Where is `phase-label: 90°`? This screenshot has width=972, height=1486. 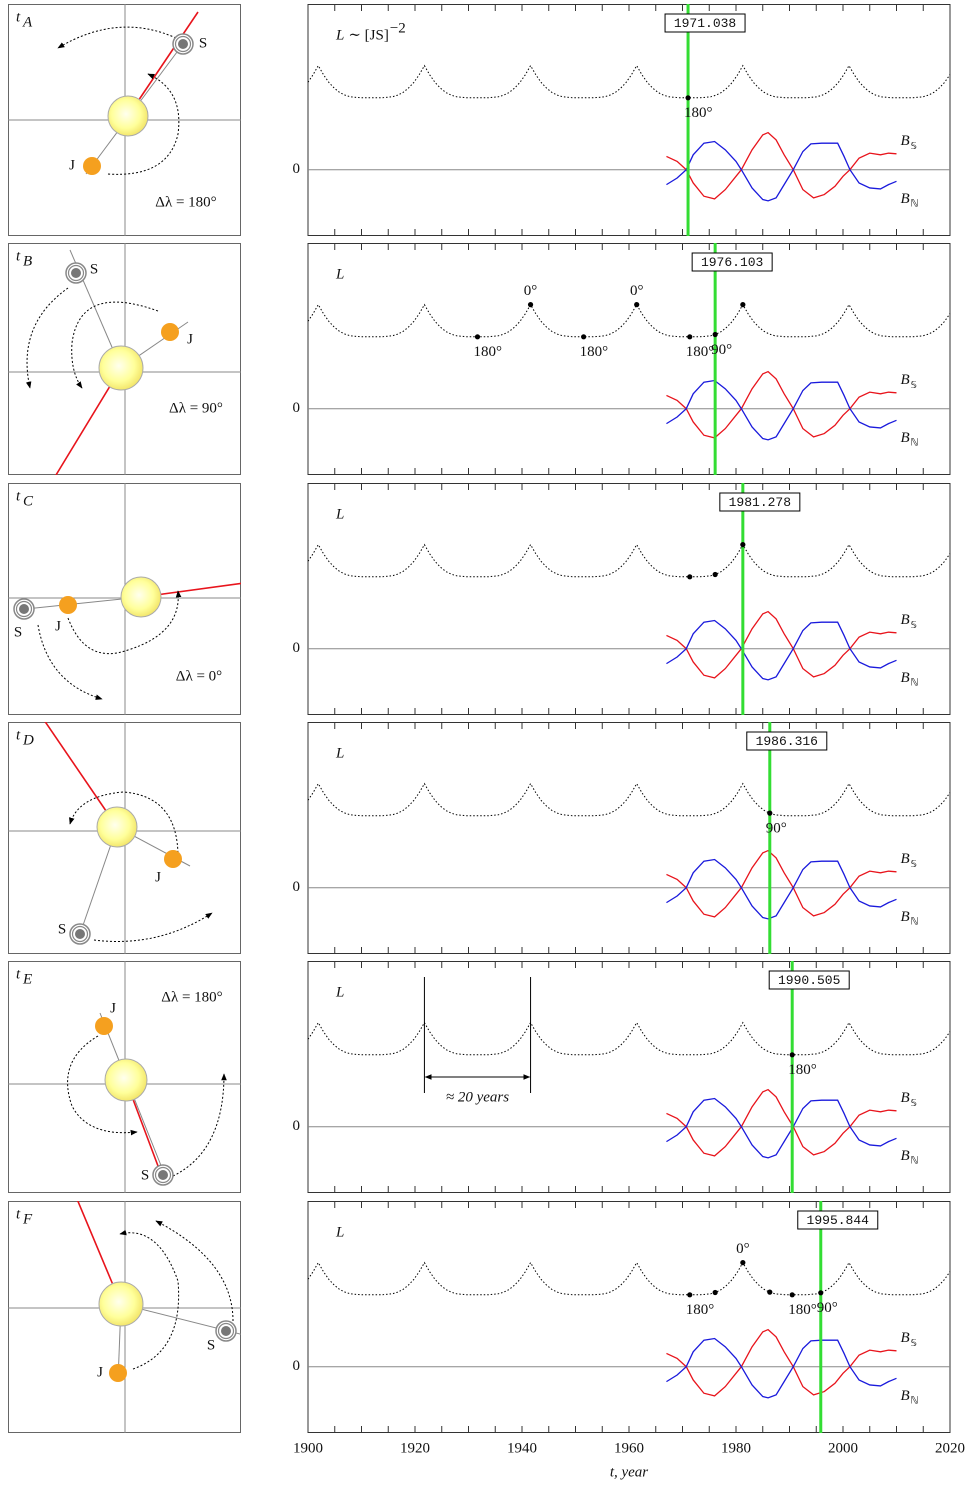 phase-label: 90° is located at coordinates (827, 1308).